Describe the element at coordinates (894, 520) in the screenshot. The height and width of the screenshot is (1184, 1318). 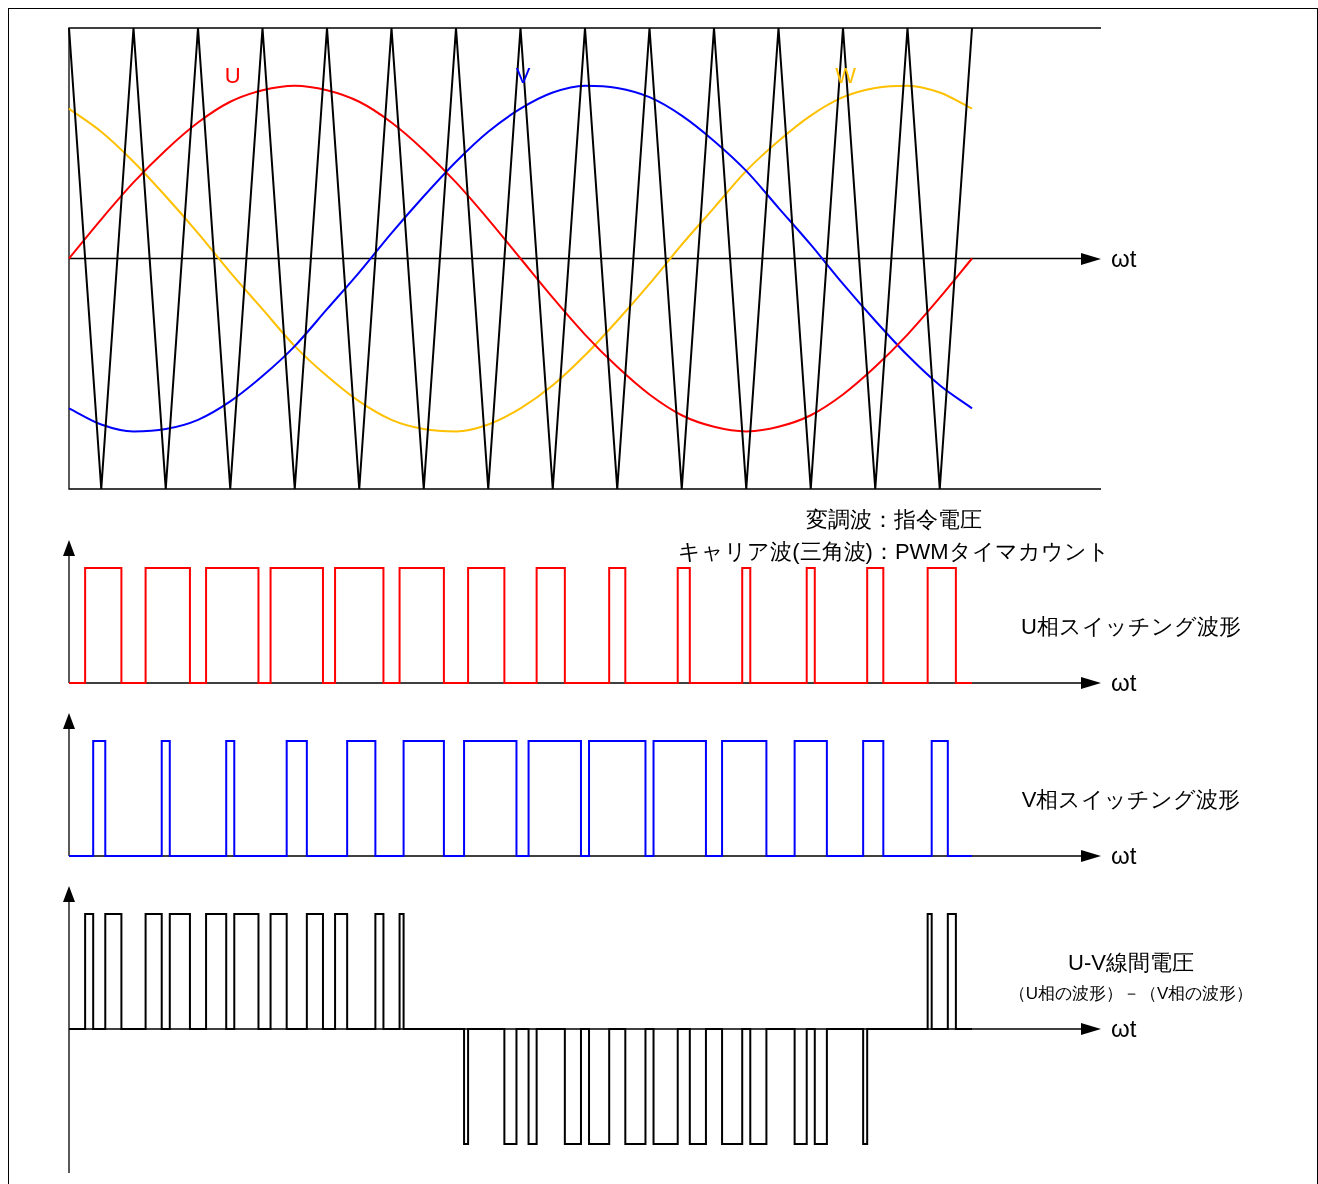
I see `text: 変調波：指令電圧` at that location.